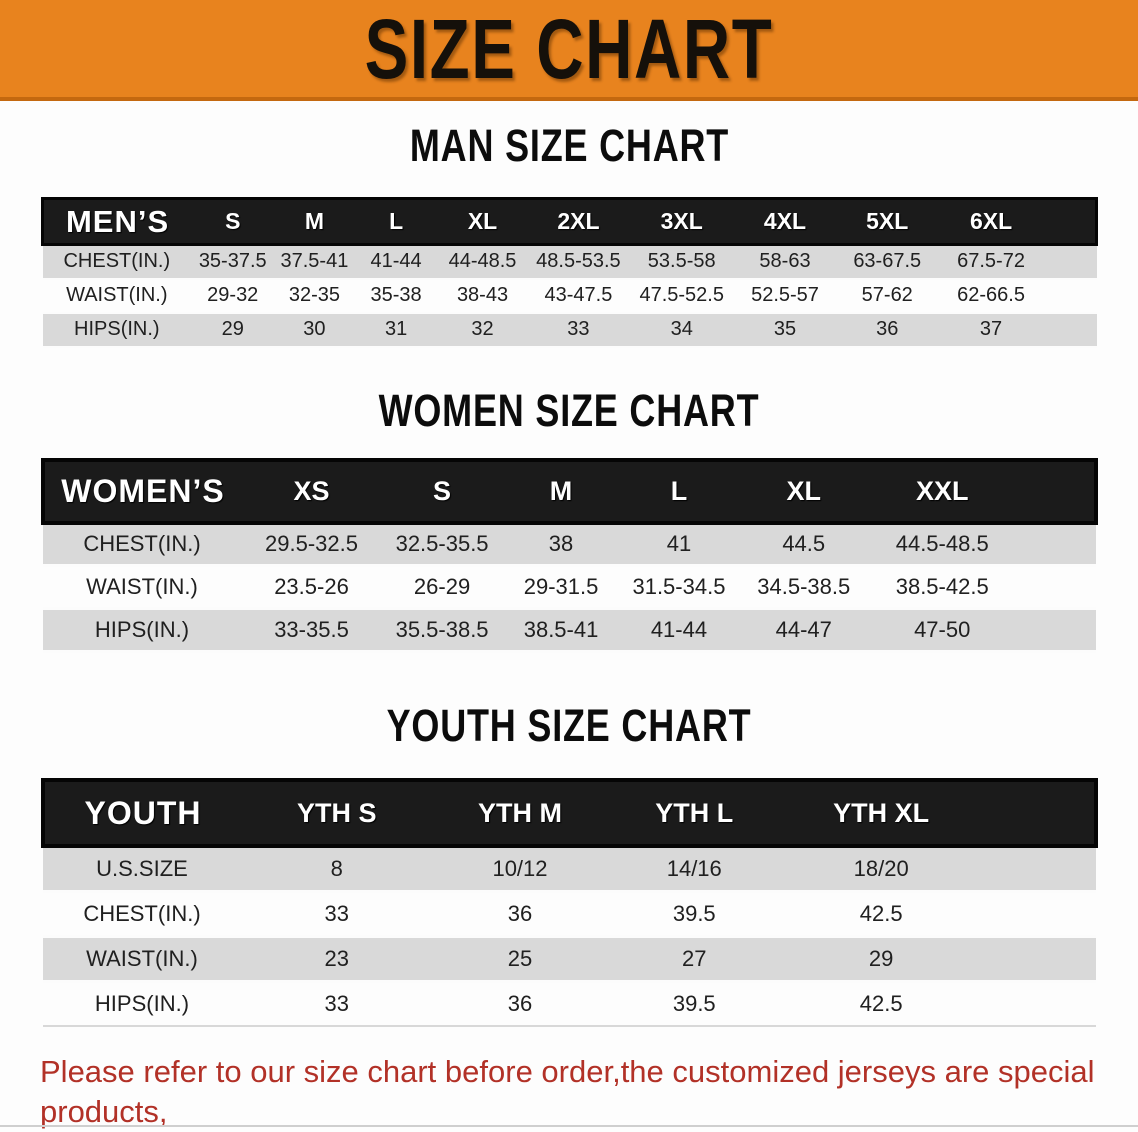 Image resolution: width=1138 pixels, height=1132 pixels. Describe the element at coordinates (569, 145) in the screenshot. I see `men-section-heading-text: MAN SIZE CHART` at that location.